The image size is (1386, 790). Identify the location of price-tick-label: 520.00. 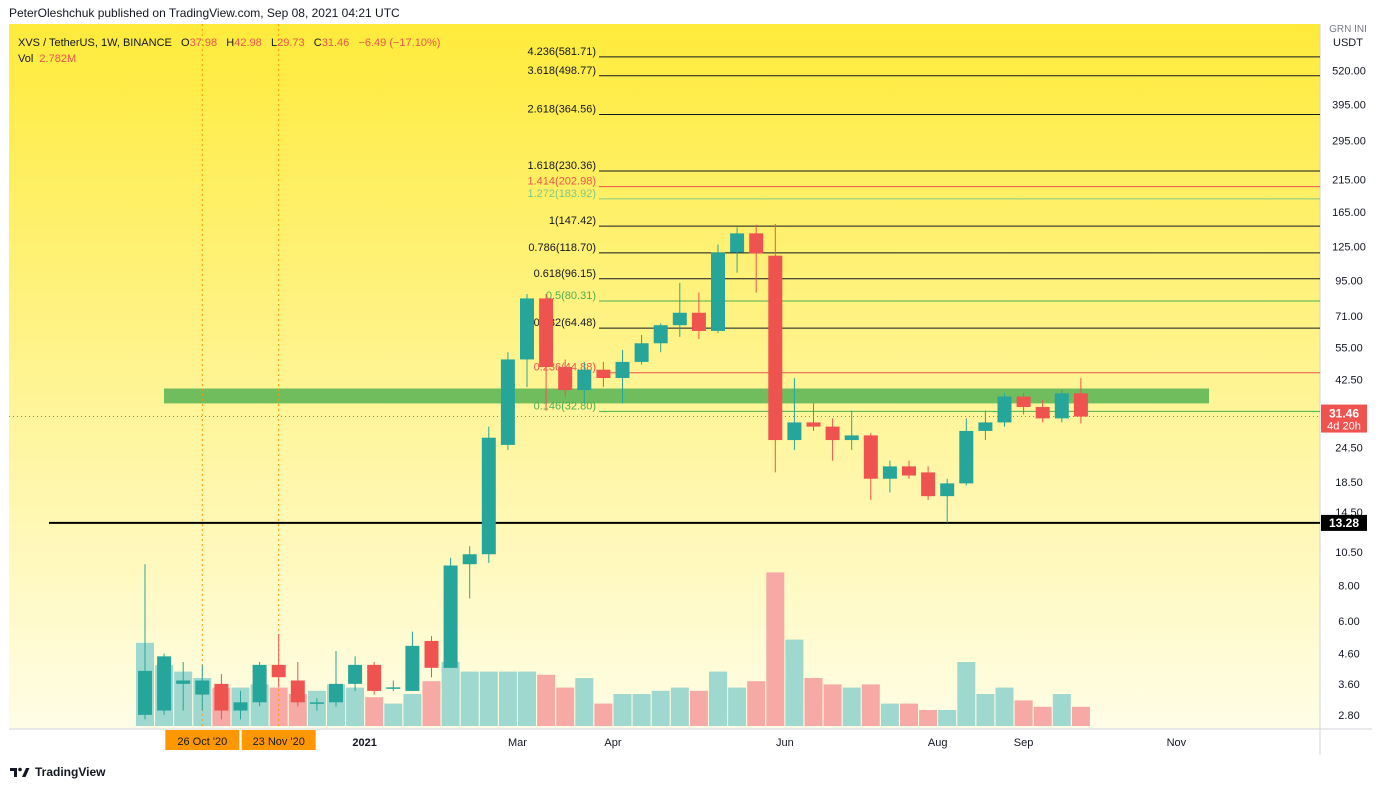
(1349, 72).